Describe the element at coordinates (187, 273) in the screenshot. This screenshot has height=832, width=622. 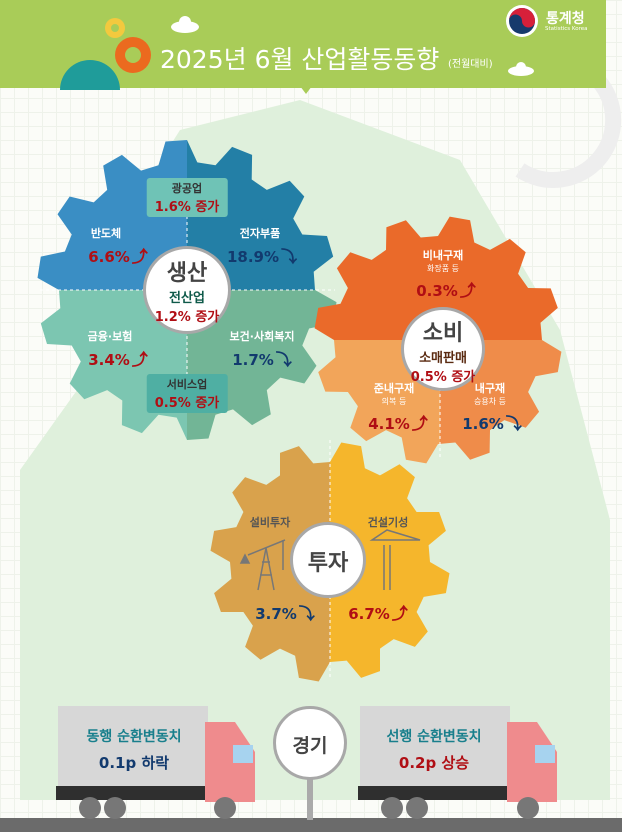
I see `hub-title: 생산` at that location.